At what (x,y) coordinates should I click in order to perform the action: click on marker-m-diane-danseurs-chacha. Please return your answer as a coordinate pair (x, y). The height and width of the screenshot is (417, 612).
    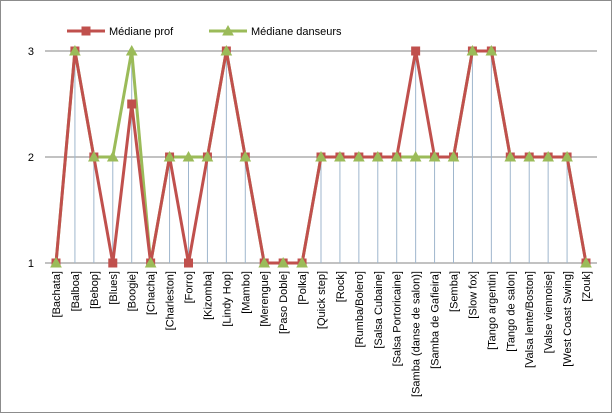
    Looking at the image, I should click on (150, 262).